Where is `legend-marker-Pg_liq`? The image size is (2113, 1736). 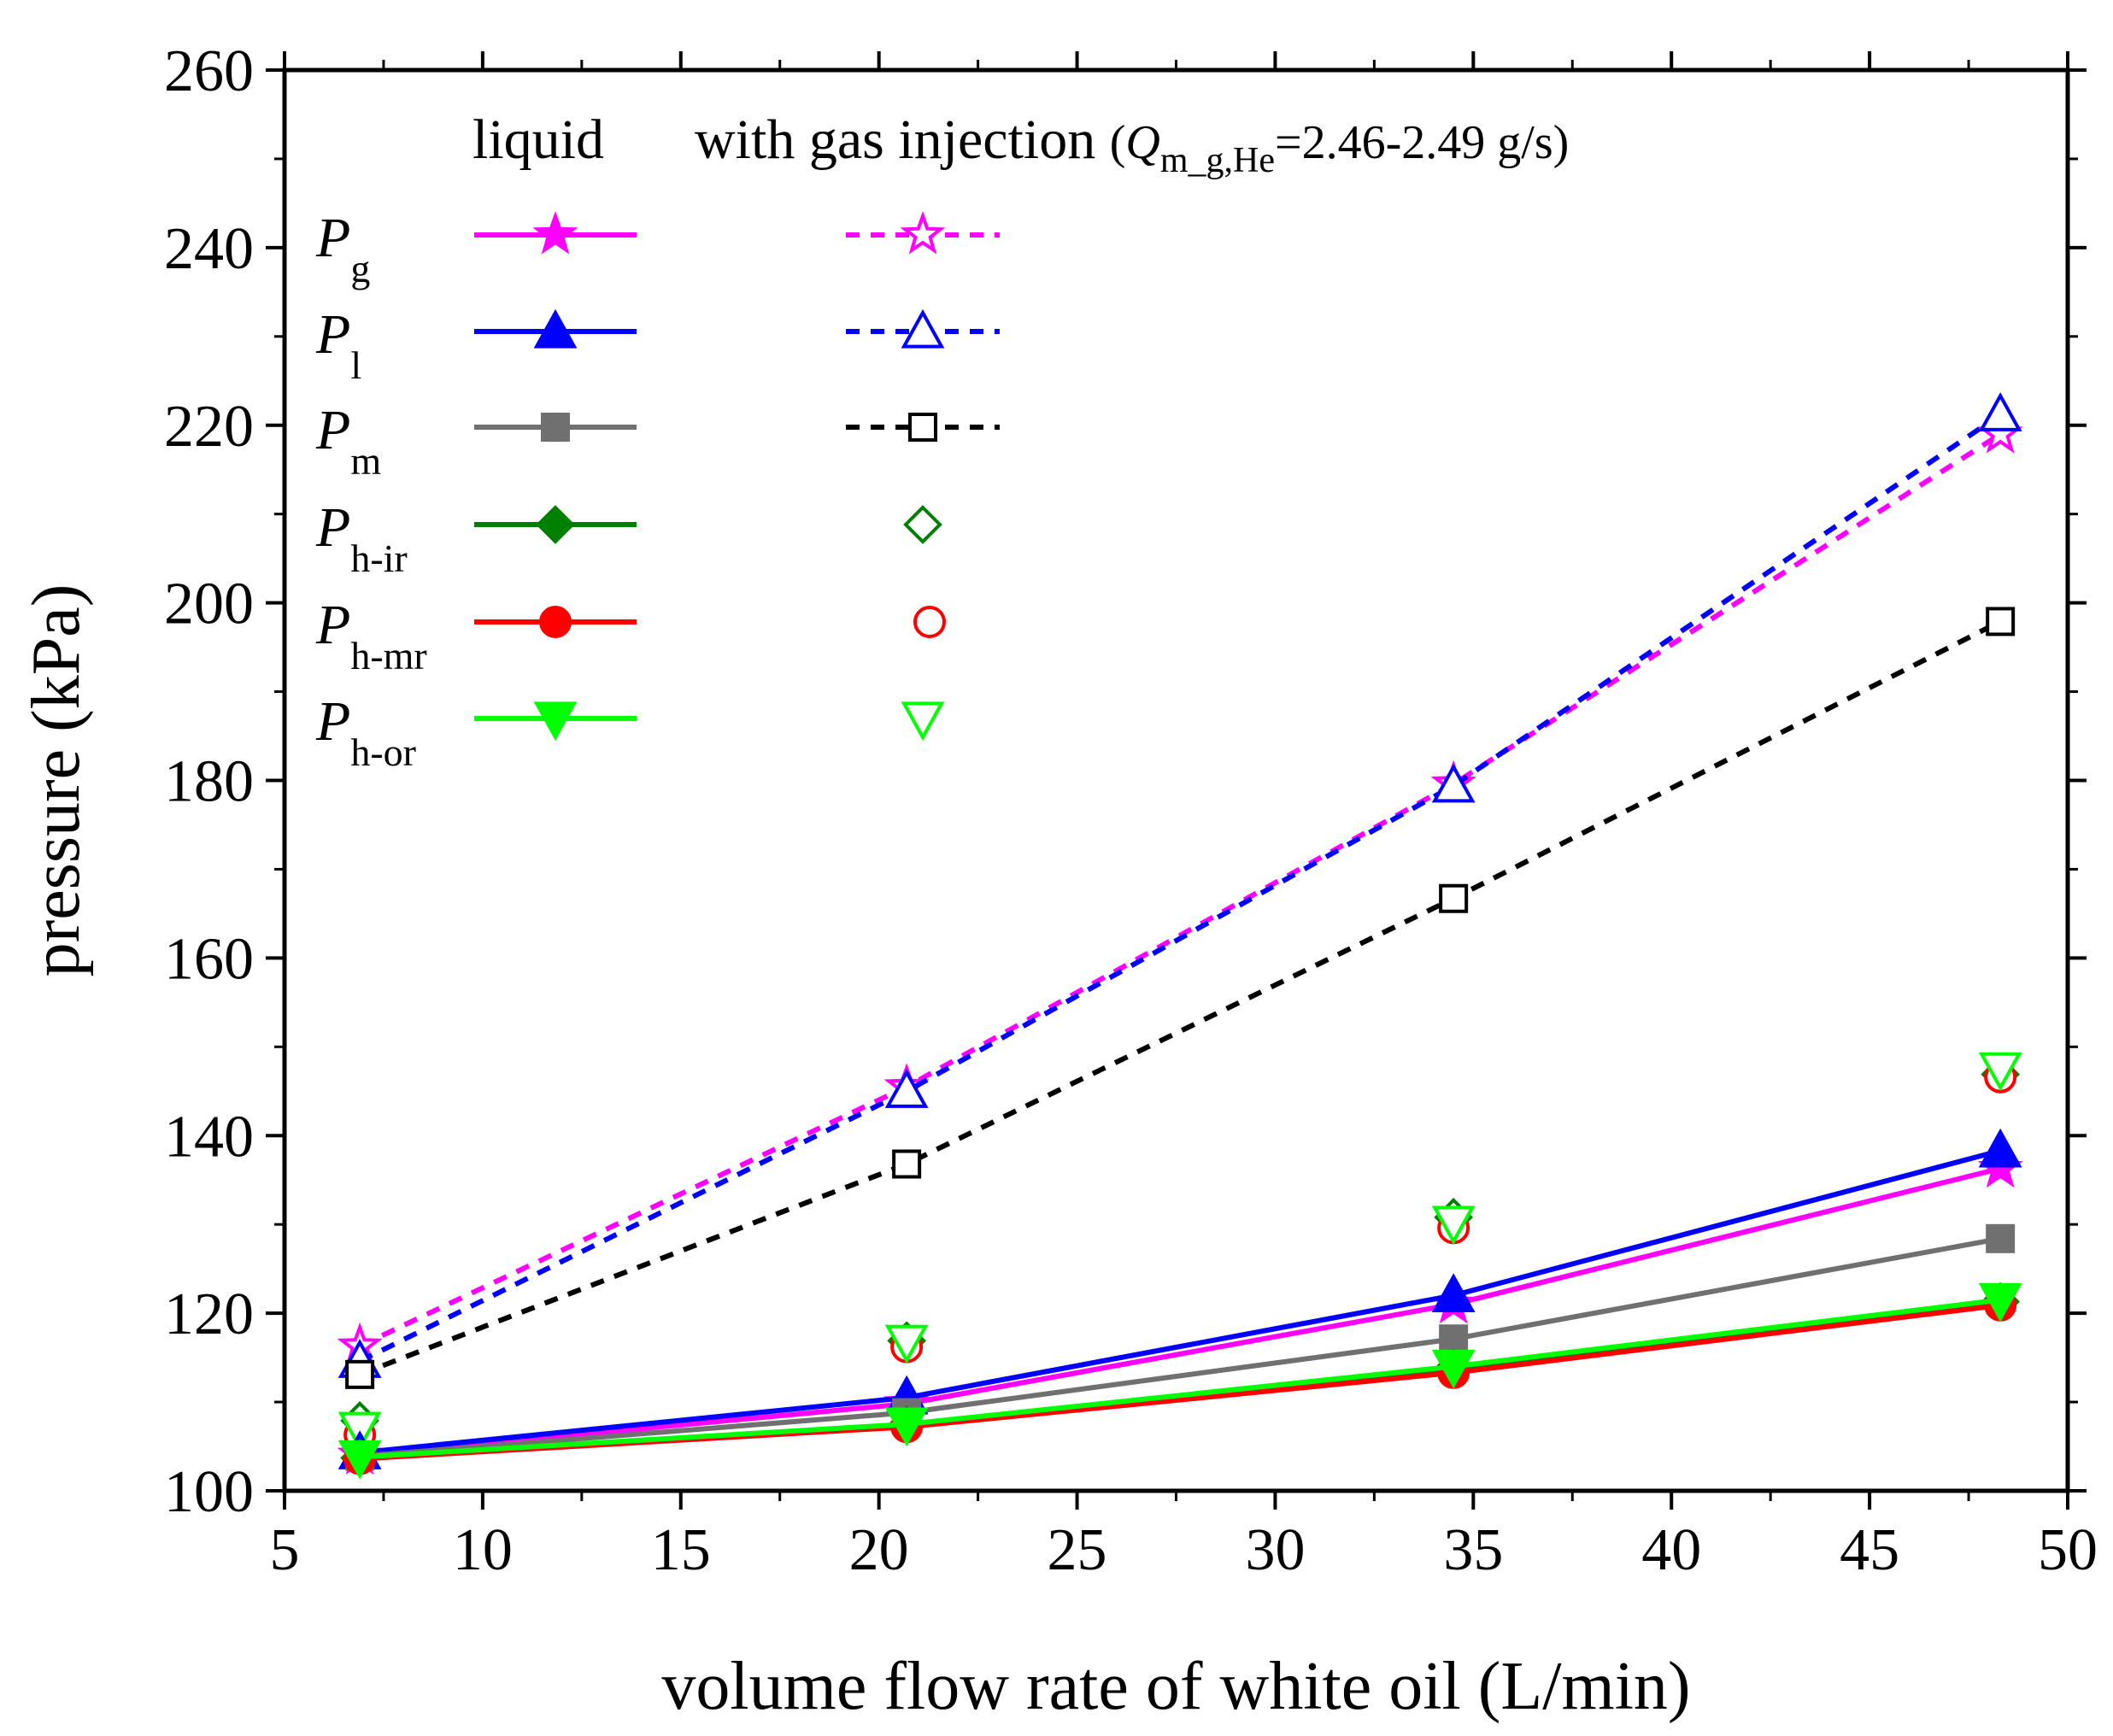
legend-marker-Pg_liq is located at coordinates (555, 233).